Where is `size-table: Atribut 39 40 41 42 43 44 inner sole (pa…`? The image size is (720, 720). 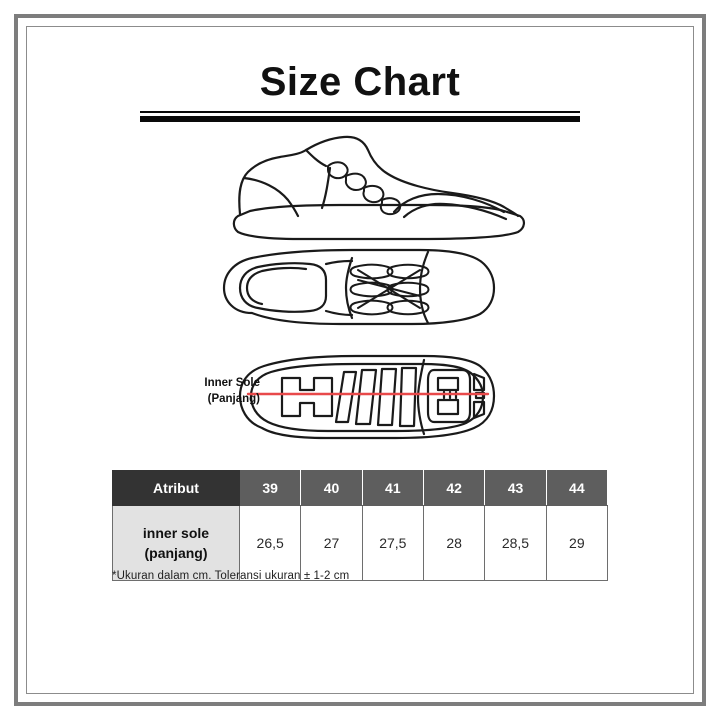 size-table: Atribut 39 40 41 42 43 44 inner sole (pa… is located at coordinates (360, 525).